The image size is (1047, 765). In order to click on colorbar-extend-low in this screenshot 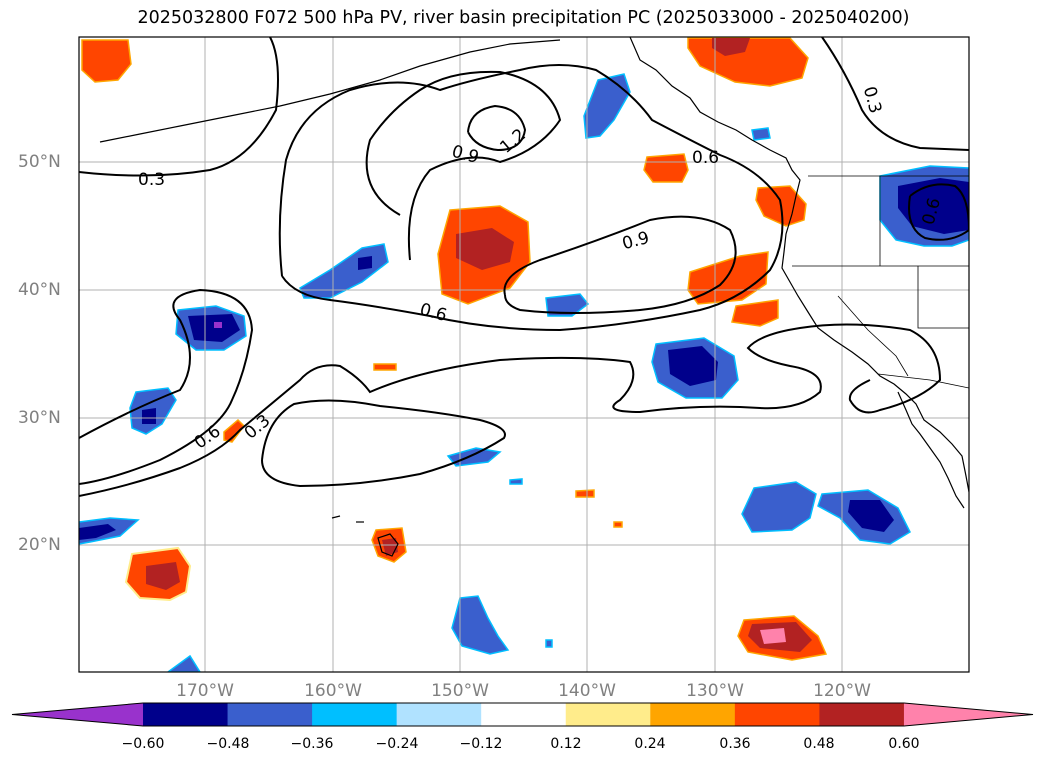, I will do `click(77, 714)`.